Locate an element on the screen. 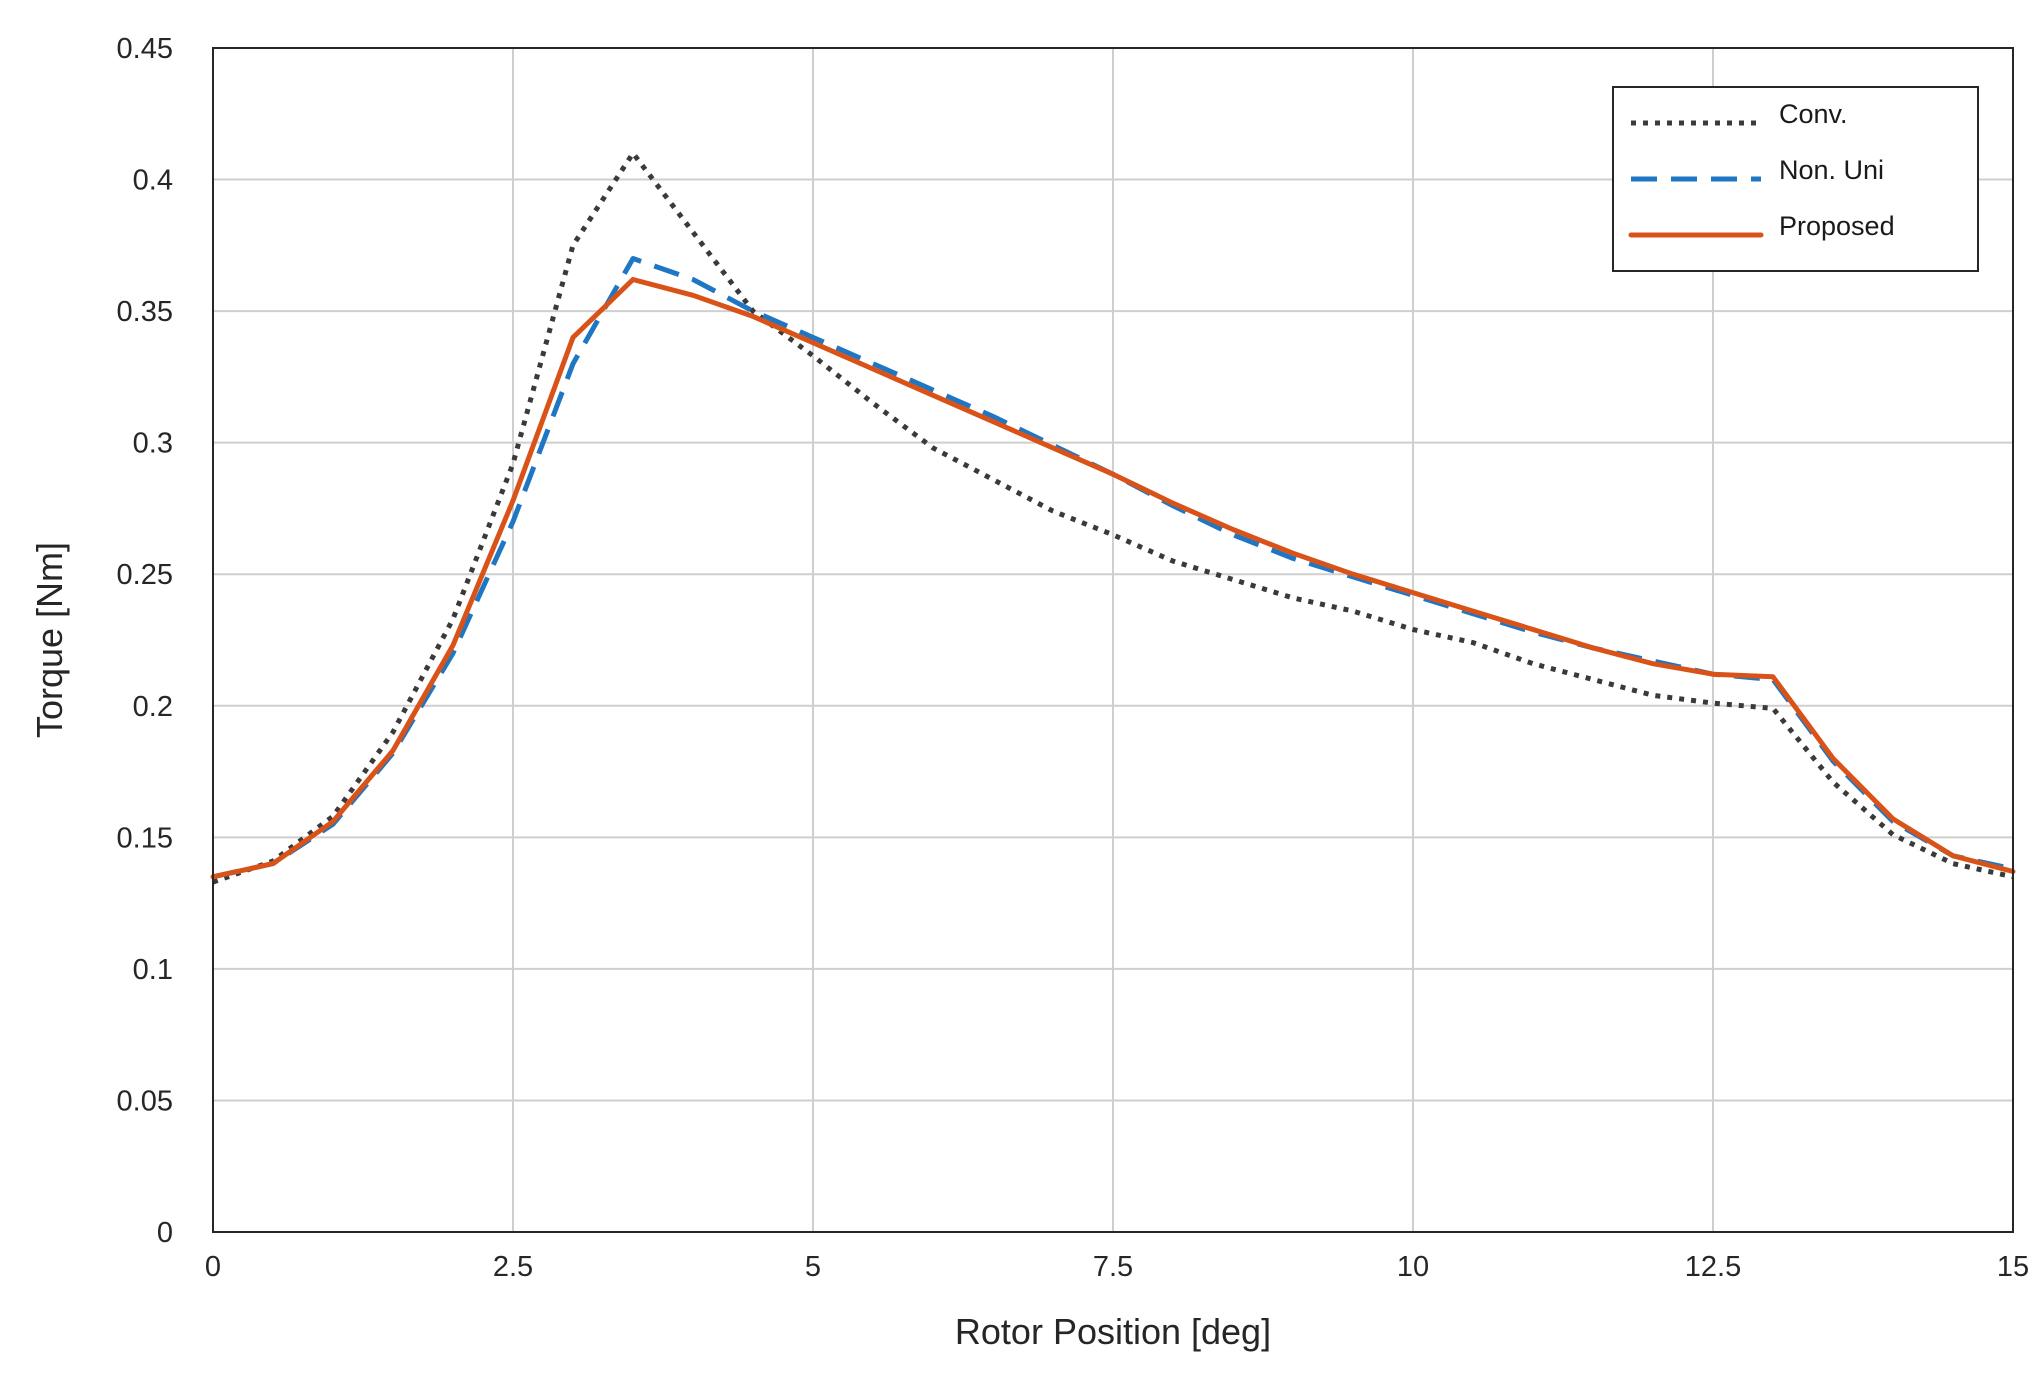 The height and width of the screenshot is (1382, 2043). x-tick-label: 10 is located at coordinates (1413, 1267).